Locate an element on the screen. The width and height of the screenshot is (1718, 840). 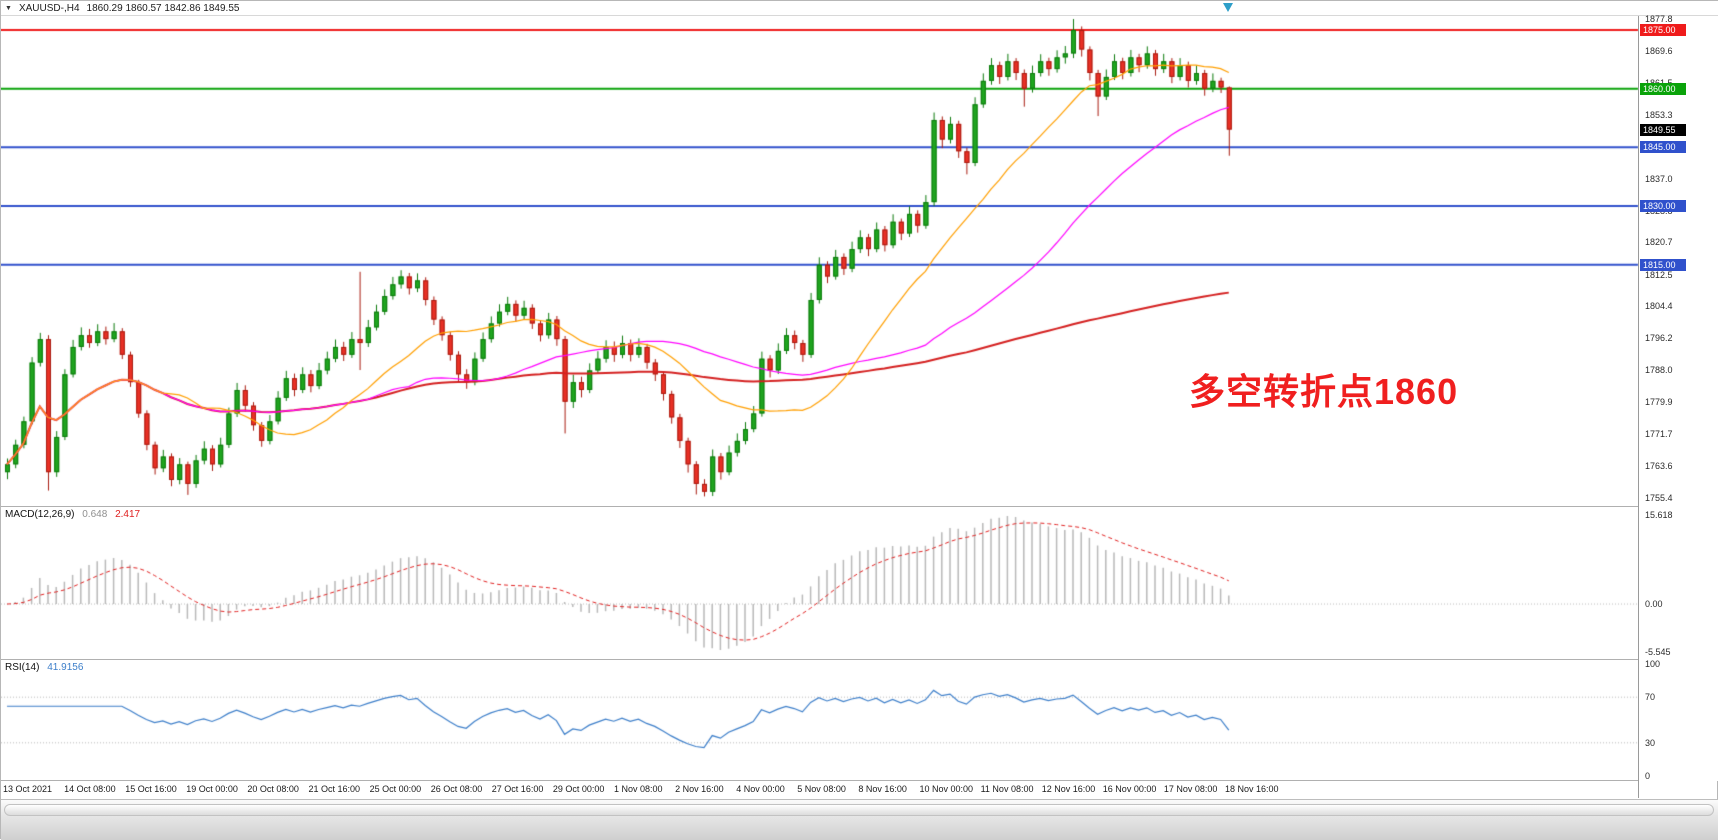
chart-symbol-period: XAUUSD-,H4 is located at coordinates (49, 8).